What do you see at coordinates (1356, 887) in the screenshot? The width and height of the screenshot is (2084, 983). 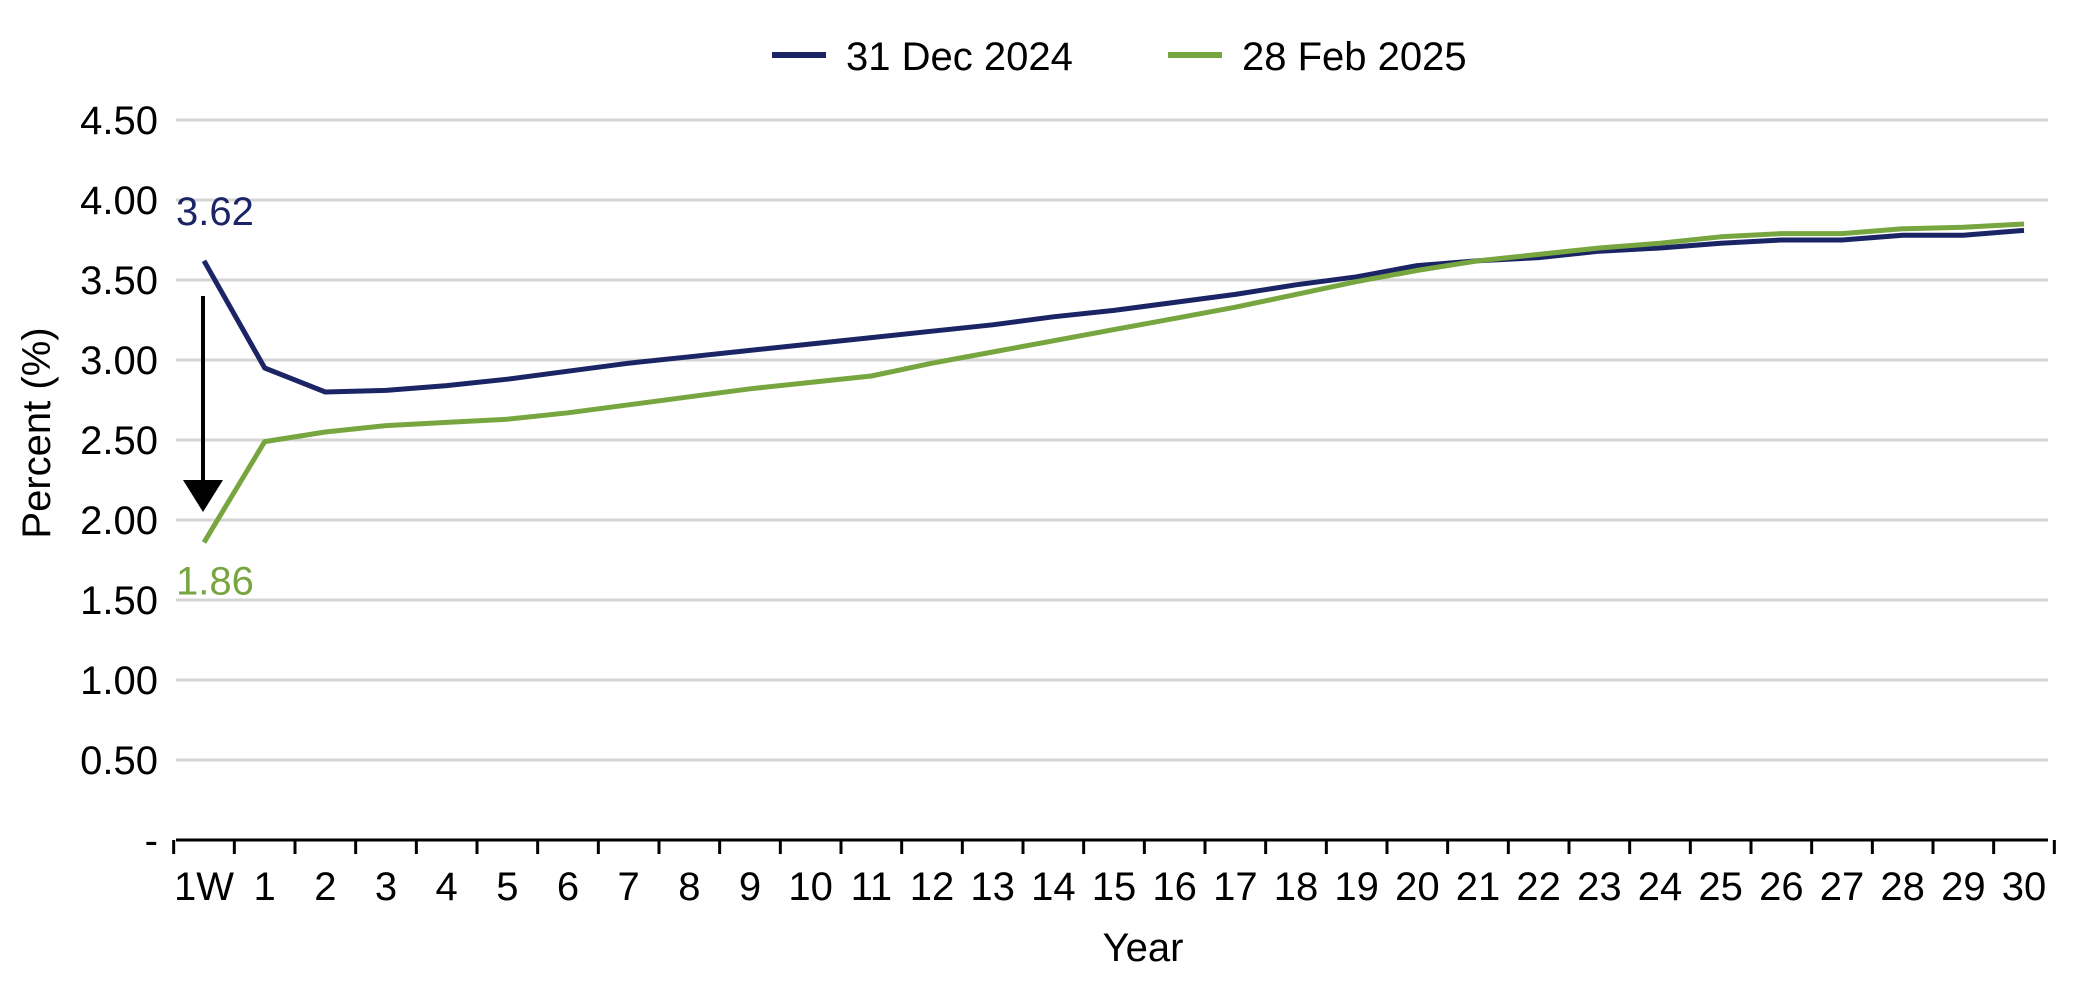 I see `x-tick-label: 19` at bounding box center [1356, 887].